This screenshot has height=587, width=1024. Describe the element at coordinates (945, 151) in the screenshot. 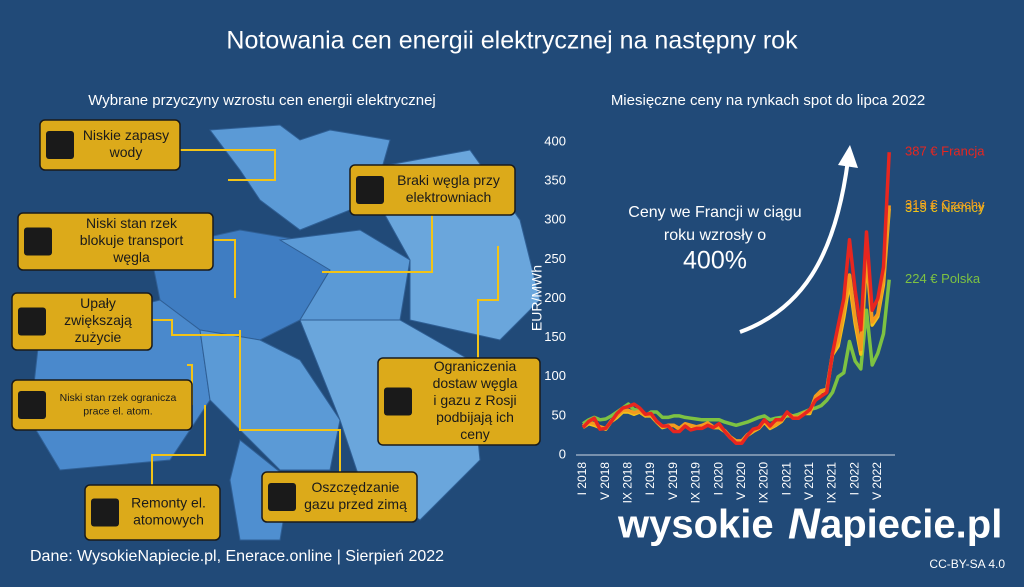

I see `end-label: 387 € Francja` at that location.